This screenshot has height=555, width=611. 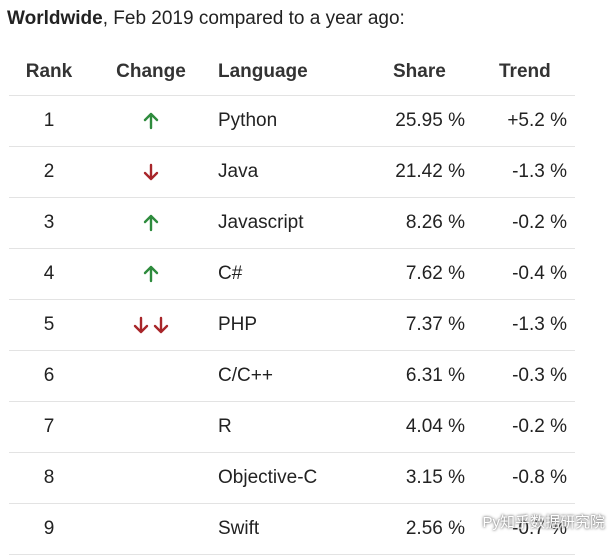 I want to click on rank-cell: 7, so click(x=49, y=426).